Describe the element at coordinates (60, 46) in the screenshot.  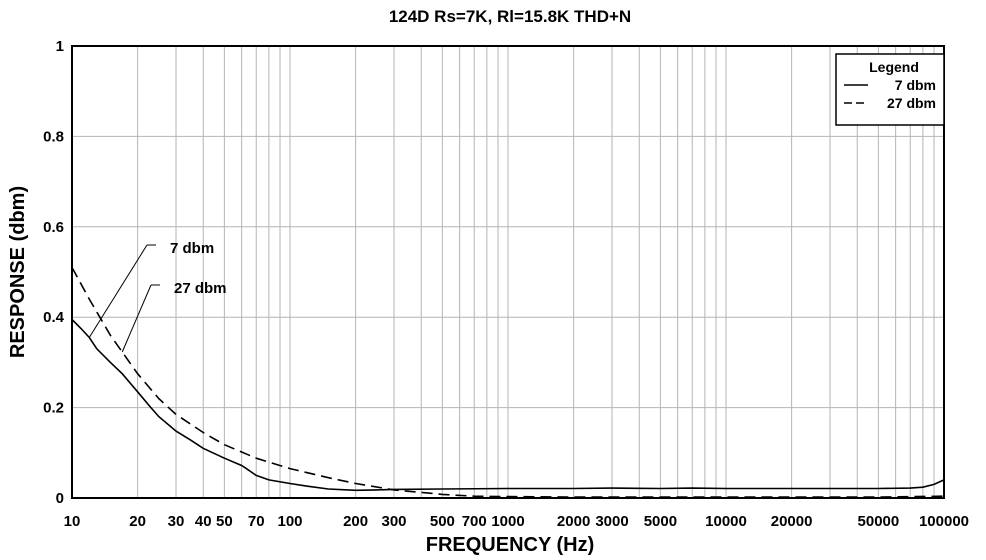
I see `y-tick-label: 1` at that location.